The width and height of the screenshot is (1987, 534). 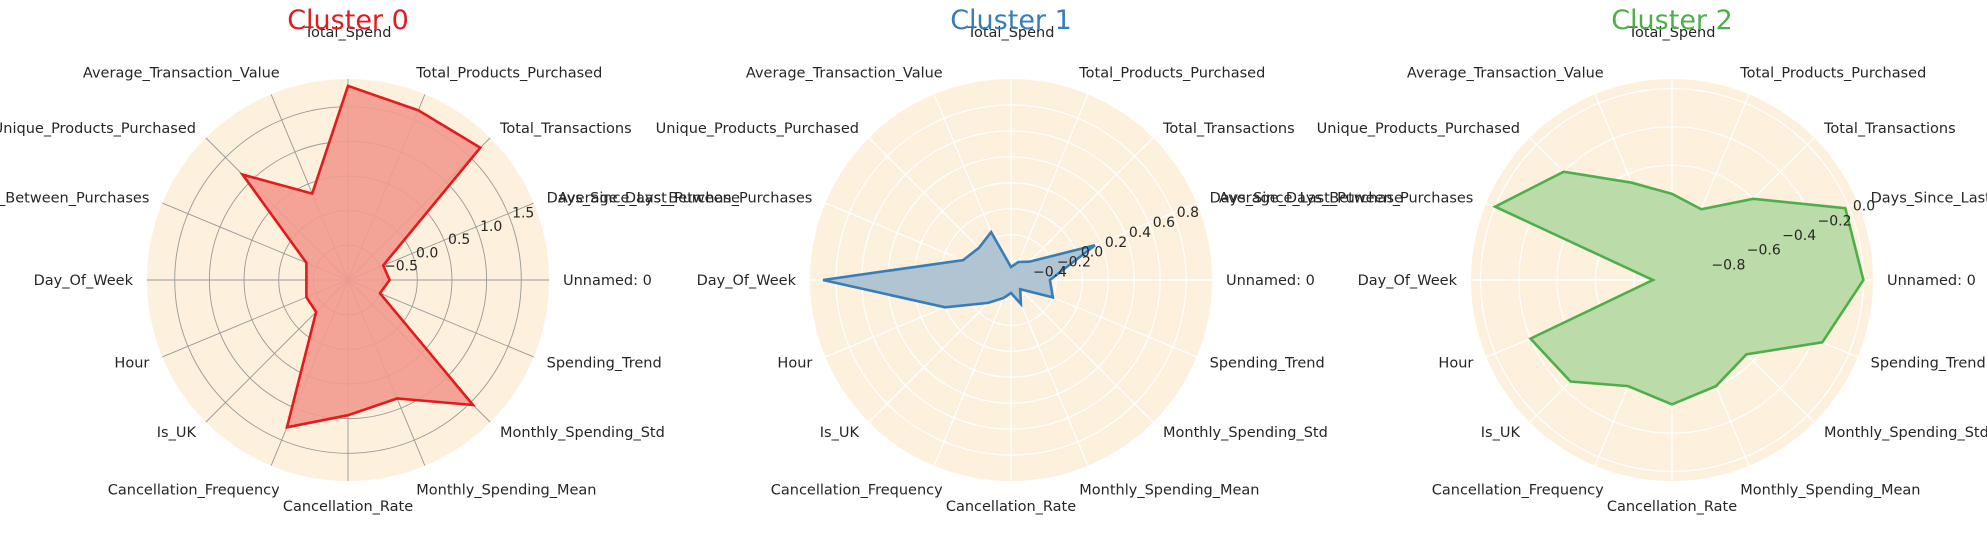 I want to click on radial-tick-label: 1.0, so click(x=491, y=227).